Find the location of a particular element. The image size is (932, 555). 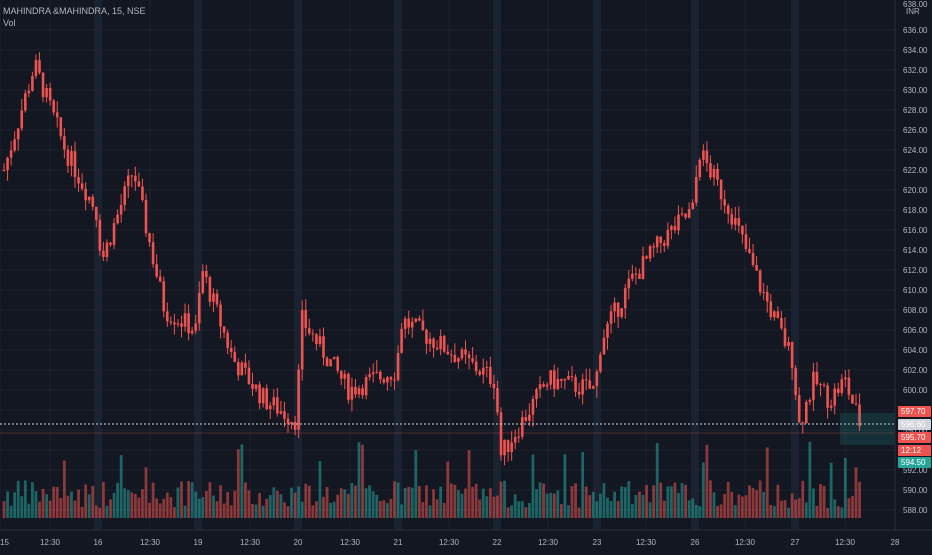

time-axis-bg is located at coordinates (466, 540).